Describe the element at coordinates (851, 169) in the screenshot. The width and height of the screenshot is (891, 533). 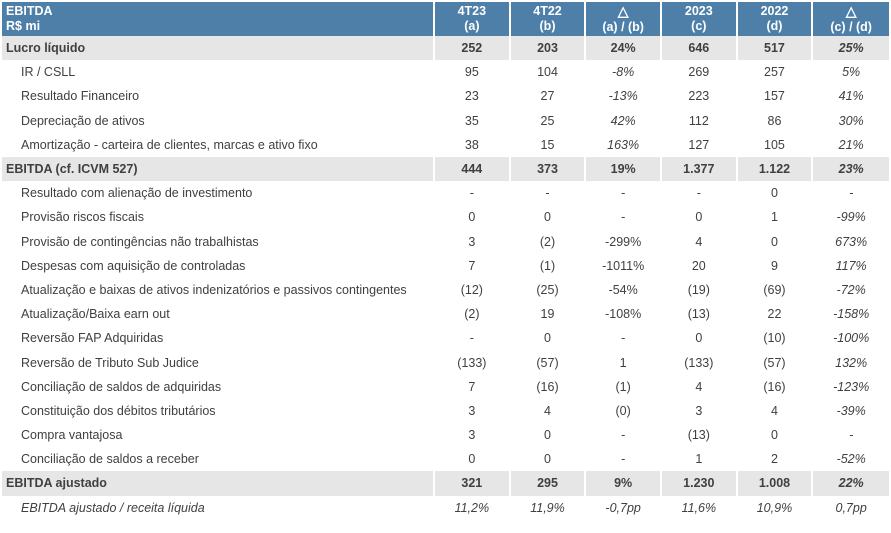
I see `cell-value: 23%` at that location.